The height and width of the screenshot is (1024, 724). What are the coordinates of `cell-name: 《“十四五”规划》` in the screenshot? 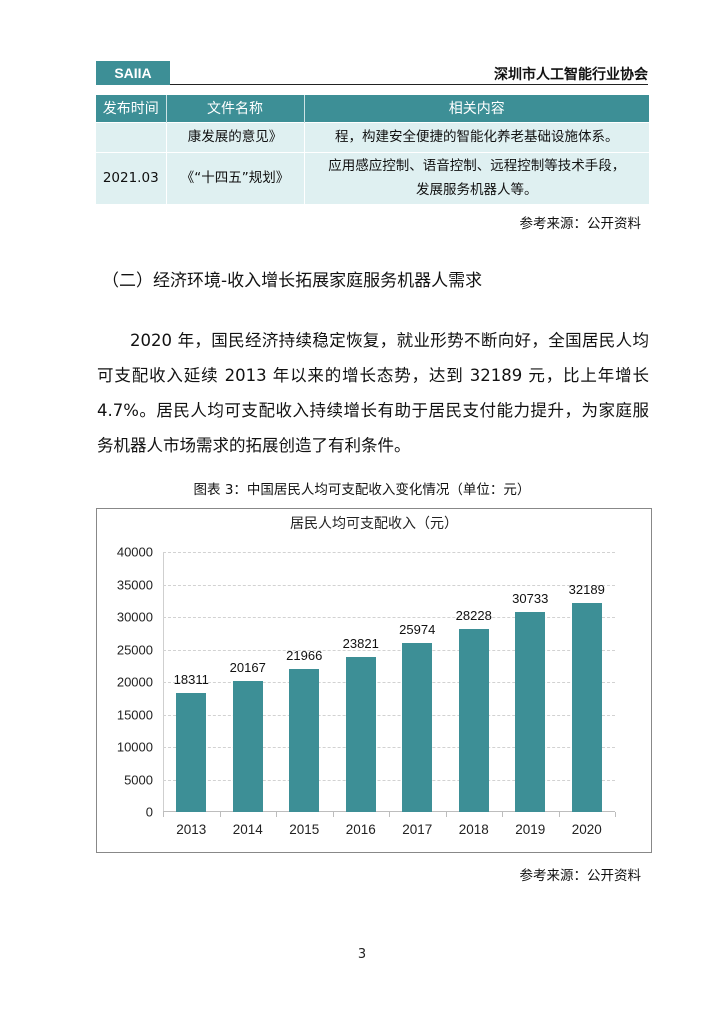 It's located at (235, 177).